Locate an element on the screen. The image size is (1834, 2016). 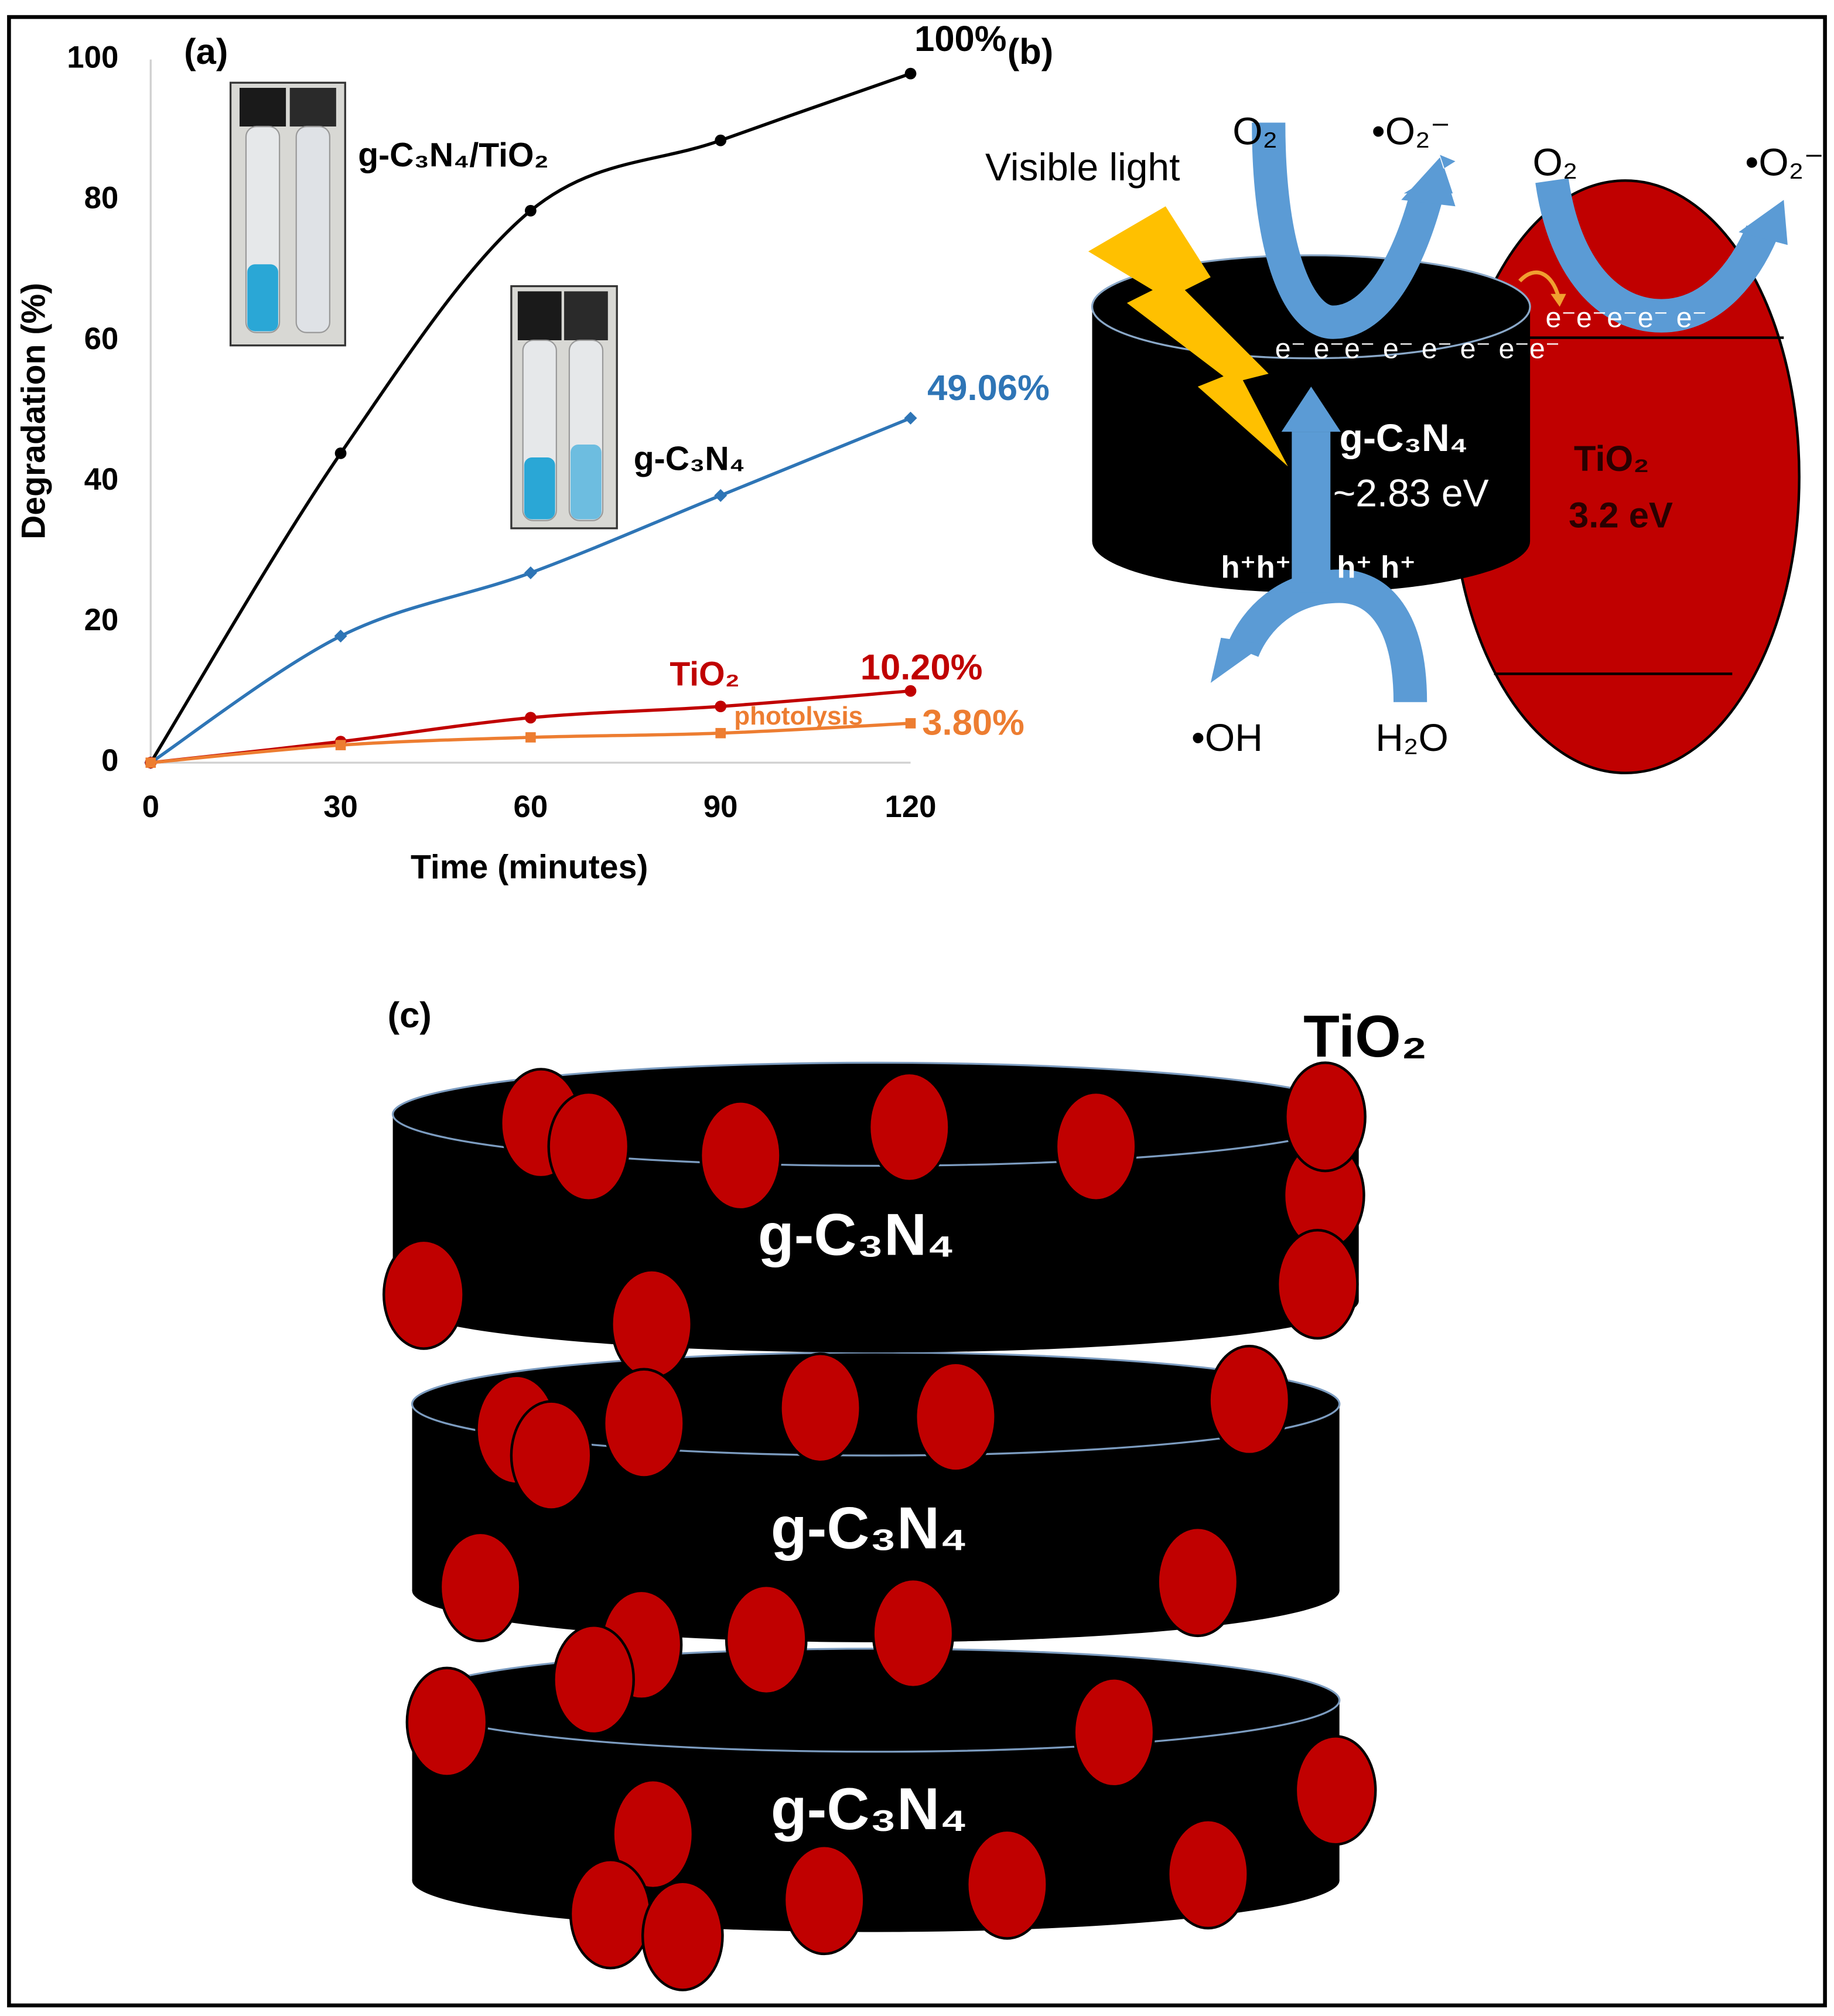
panel-label: (b) is located at coordinates (1030, 52).